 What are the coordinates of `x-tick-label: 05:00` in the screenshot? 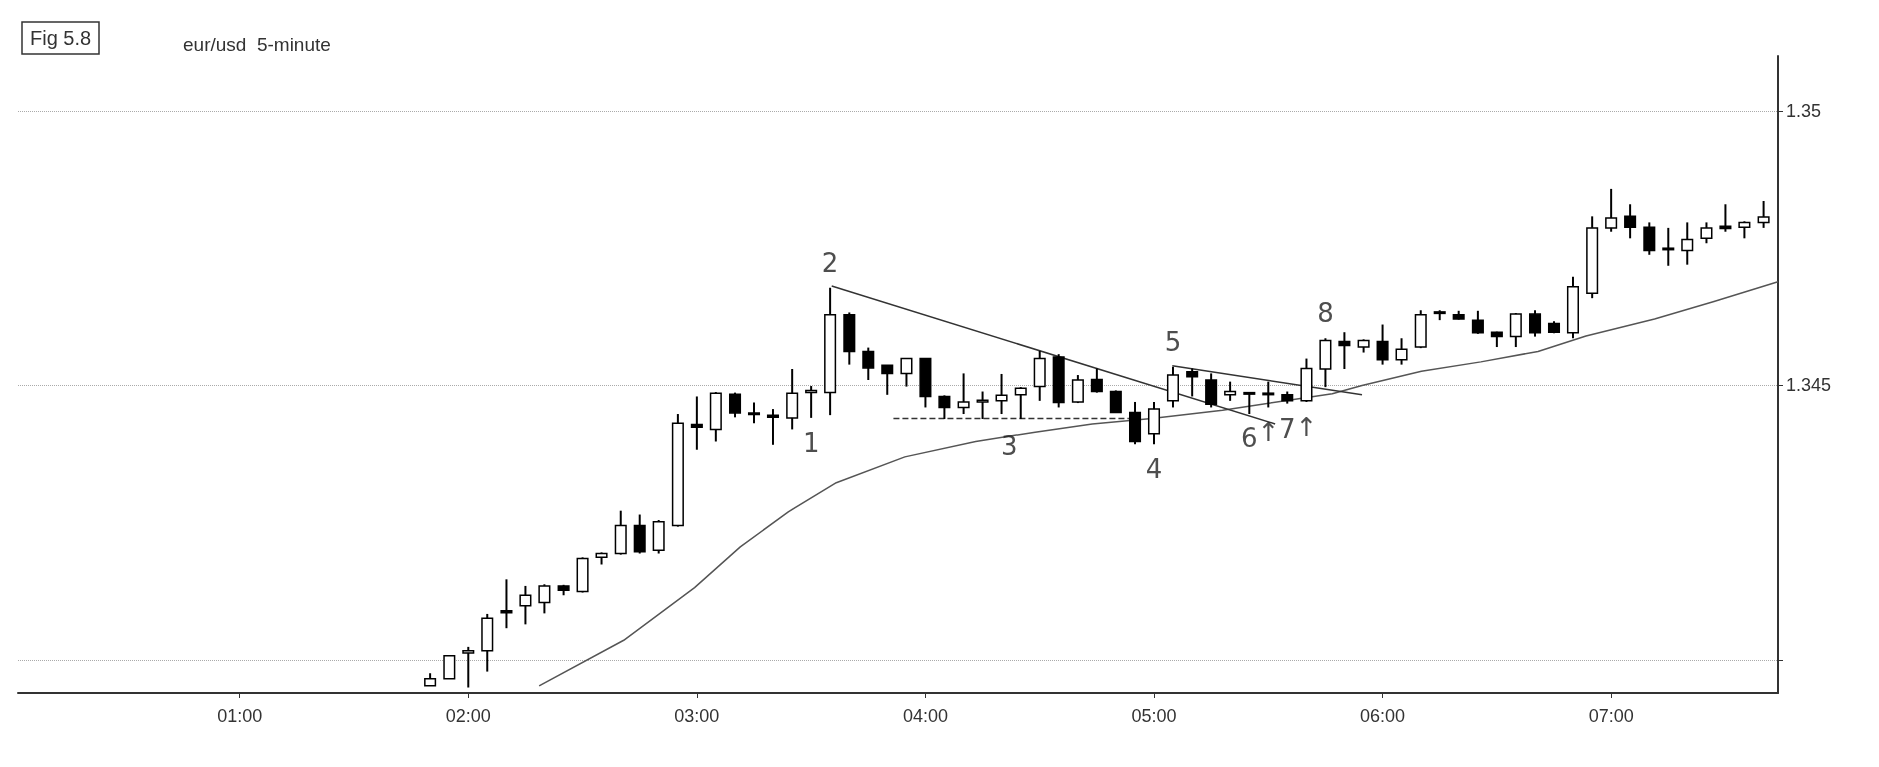 It's located at (1154, 716).